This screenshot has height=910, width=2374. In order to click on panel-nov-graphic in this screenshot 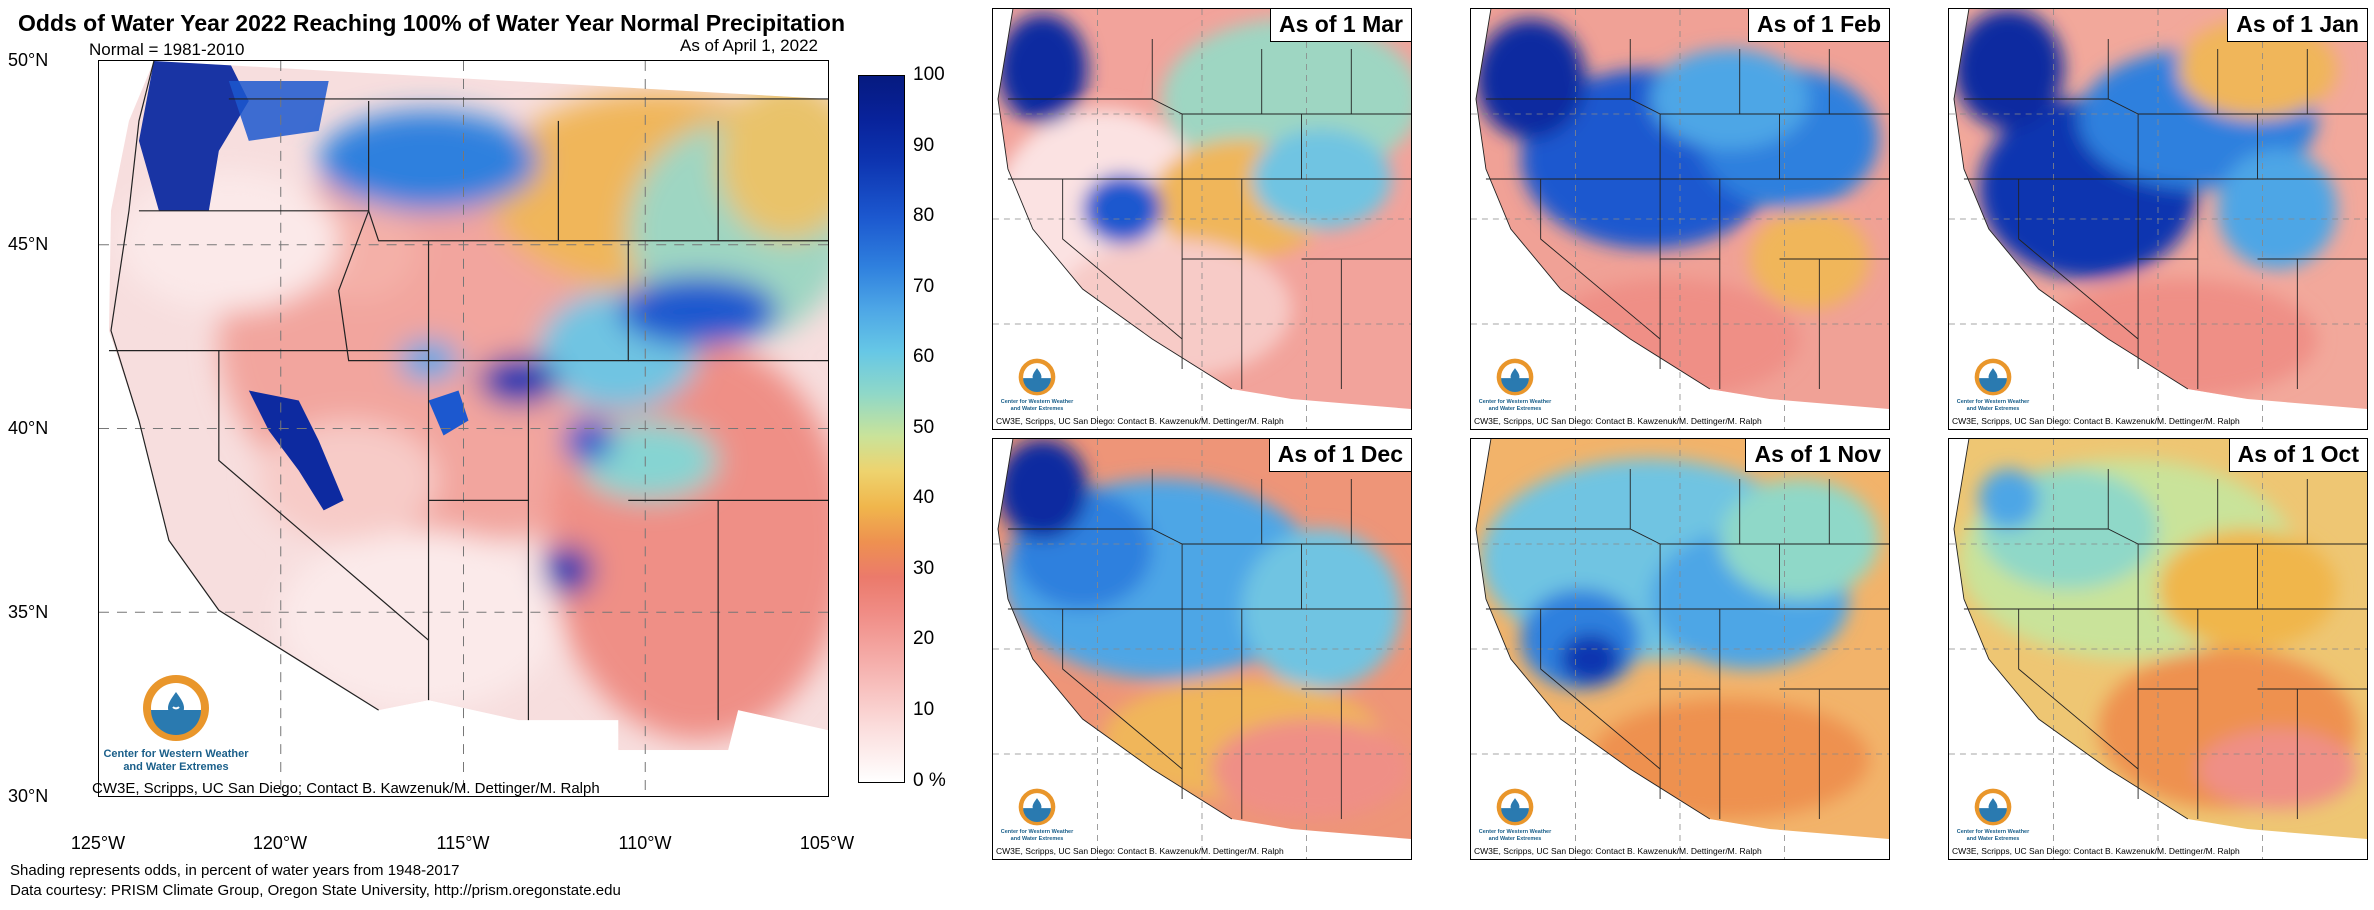, I will do `click(1680, 649)`.